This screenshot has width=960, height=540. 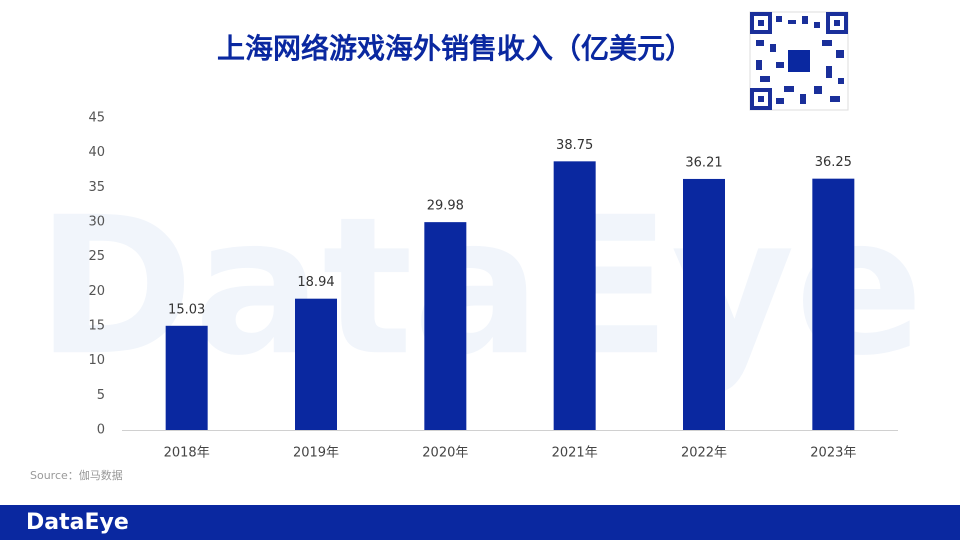 I want to click on y-tick-label: 20, so click(x=96, y=291).